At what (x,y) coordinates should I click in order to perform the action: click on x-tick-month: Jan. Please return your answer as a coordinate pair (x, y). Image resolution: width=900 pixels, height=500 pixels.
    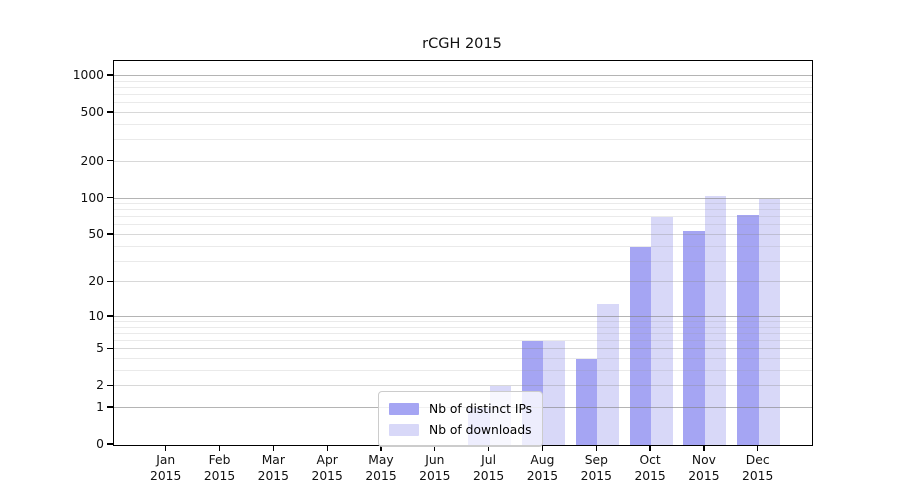
    Looking at the image, I should click on (166, 460).